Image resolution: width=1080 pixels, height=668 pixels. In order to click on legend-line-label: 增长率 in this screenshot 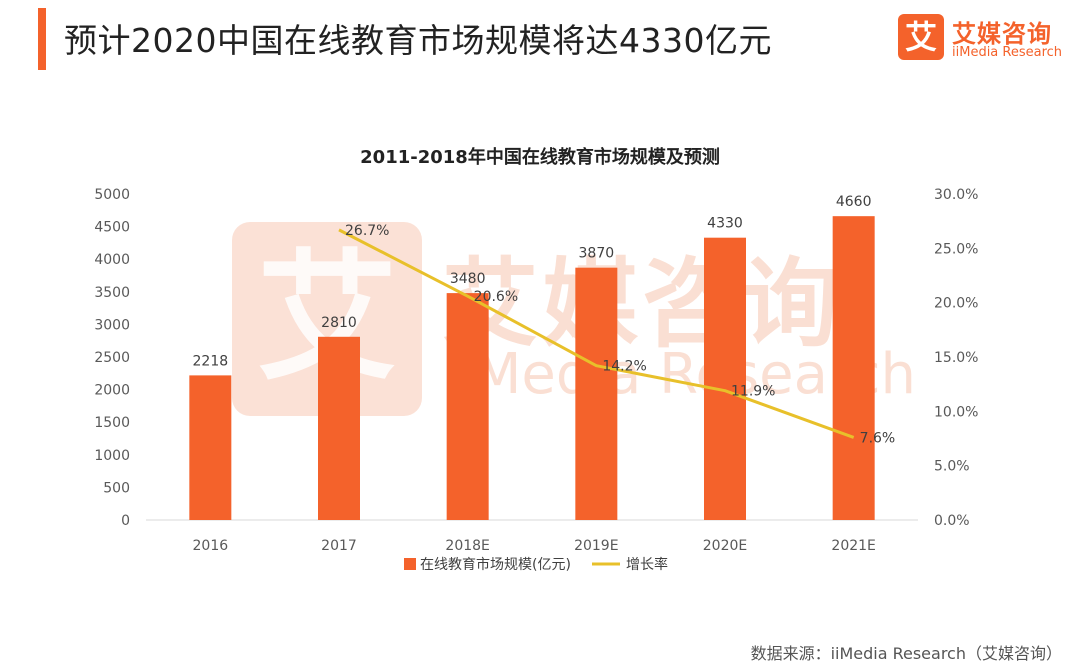, I will do `click(647, 564)`.